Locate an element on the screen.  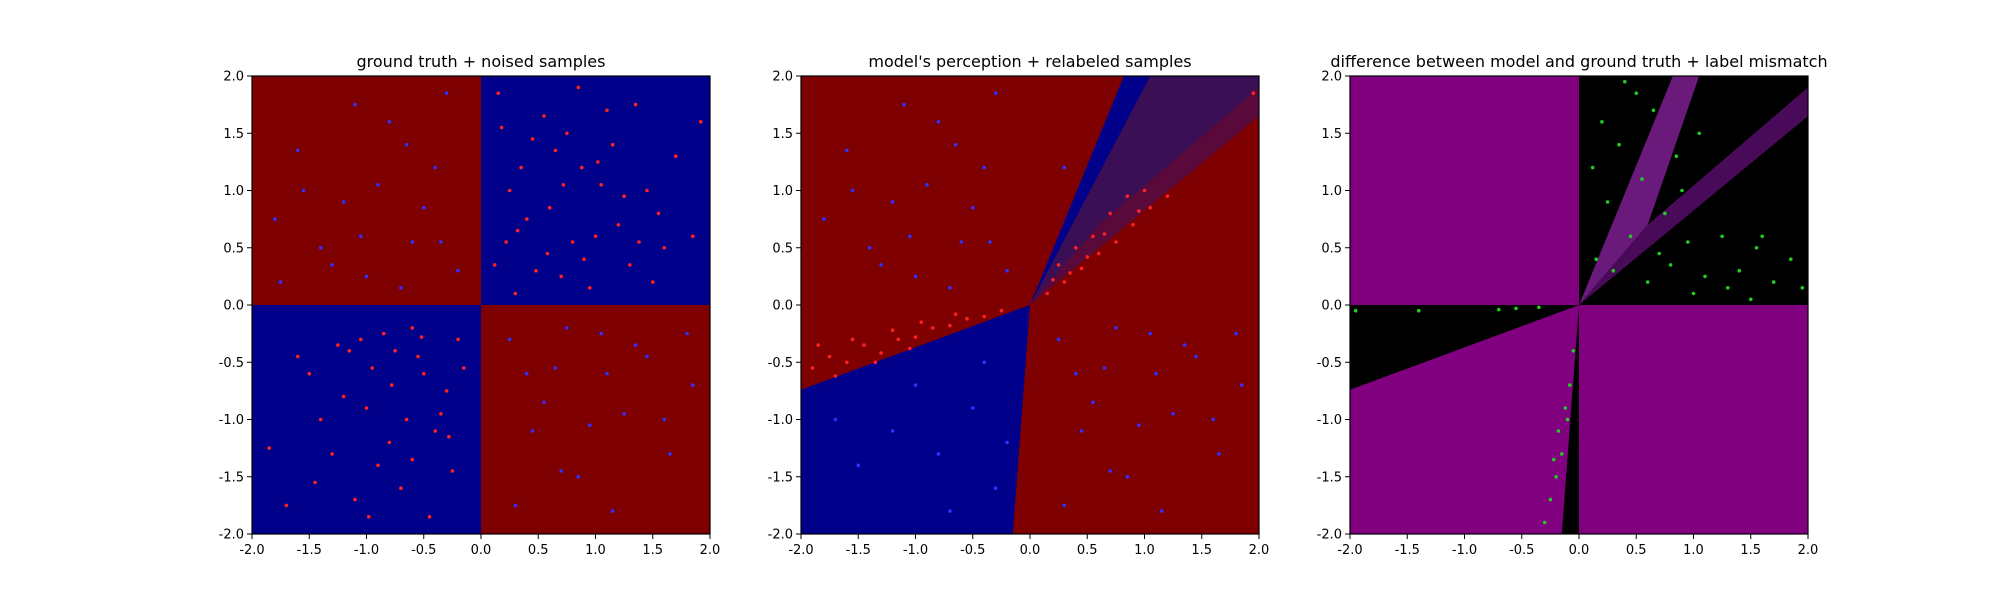
y-tick-label: 1.0 is located at coordinates (782, 191).